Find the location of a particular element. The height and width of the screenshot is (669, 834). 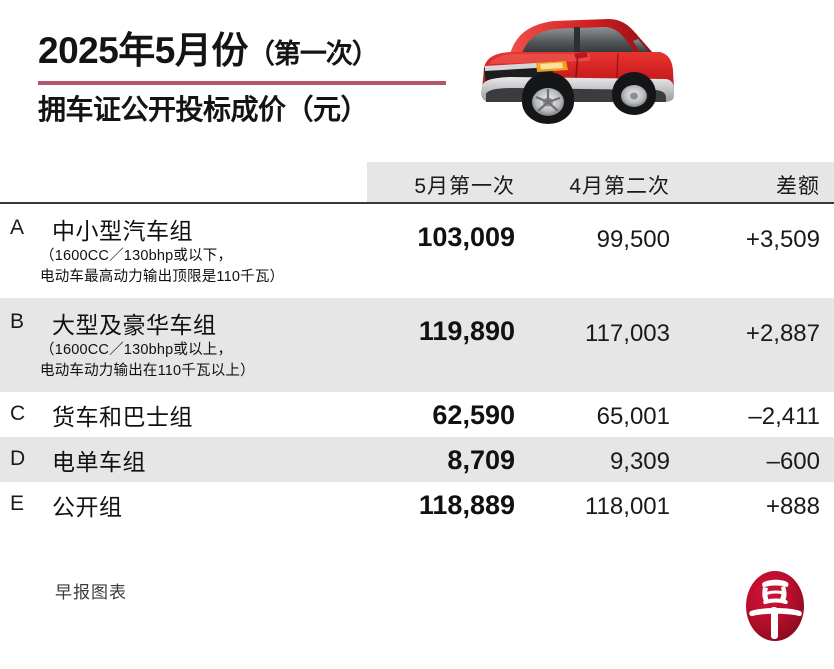

row-value-col2: 118,001 is located at coordinates (627, 506).